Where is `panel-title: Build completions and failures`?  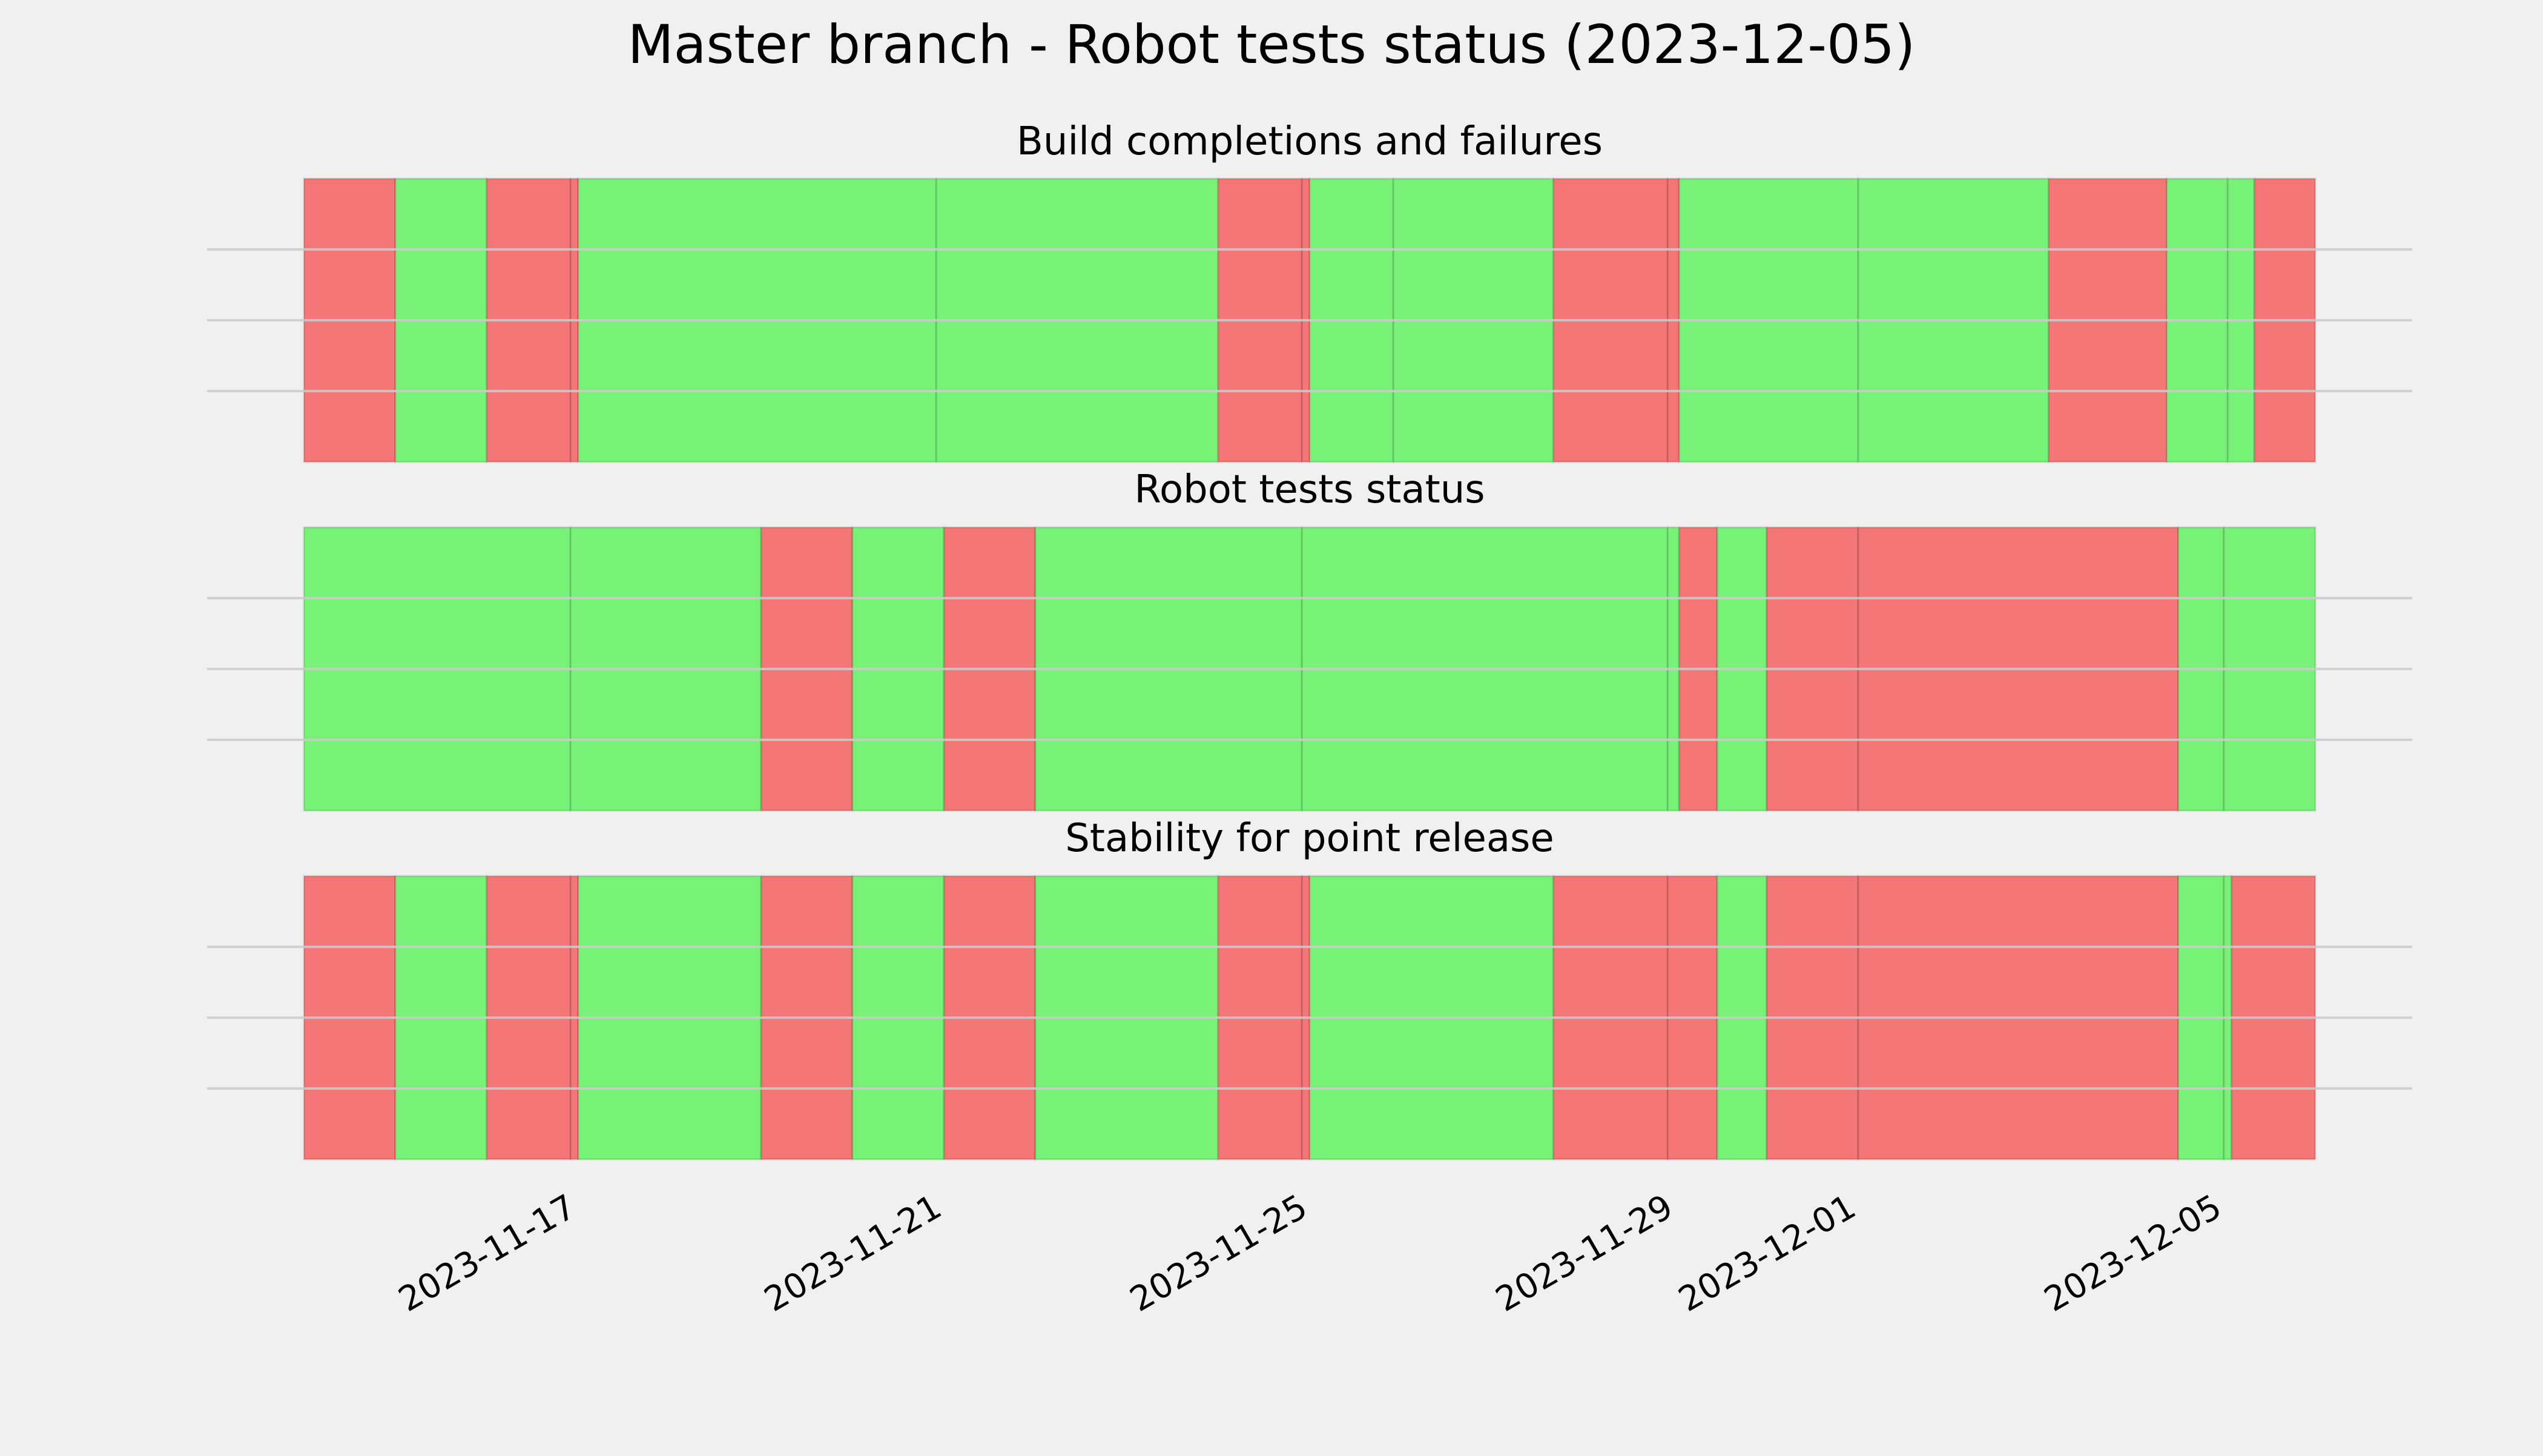 panel-title: Build completions and failures is located at coordinates (1310, 141).